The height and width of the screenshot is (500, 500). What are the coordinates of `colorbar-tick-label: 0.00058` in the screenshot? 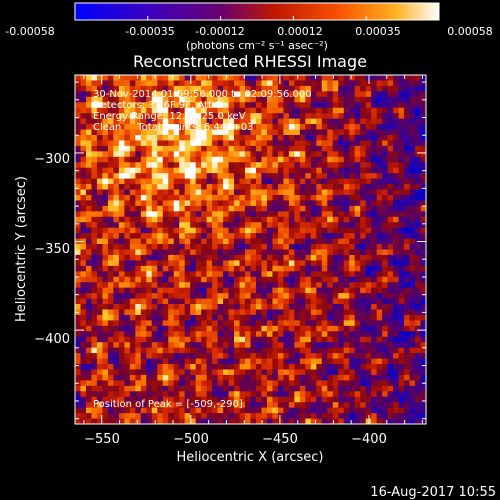 It's located at (470, 31).